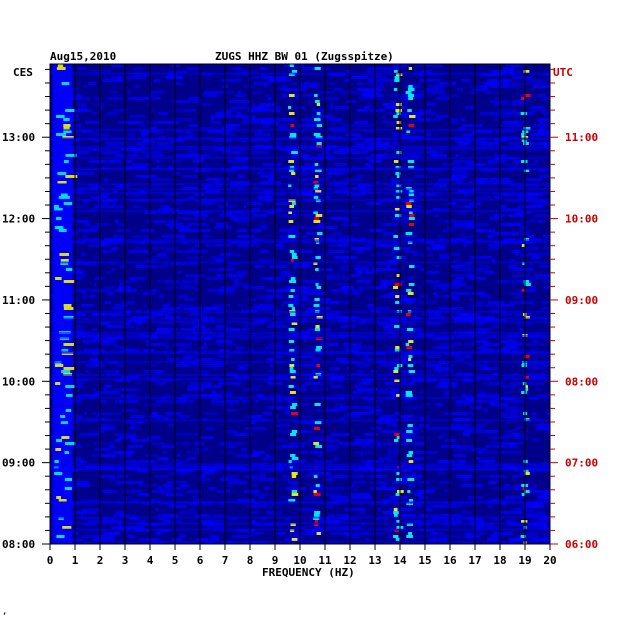 This screenshot has height=624, width=630. What do you see at coordinates (275, 560) in the screenshot?
I see `x-tick-label: 9` at bounding box center [275, 560].